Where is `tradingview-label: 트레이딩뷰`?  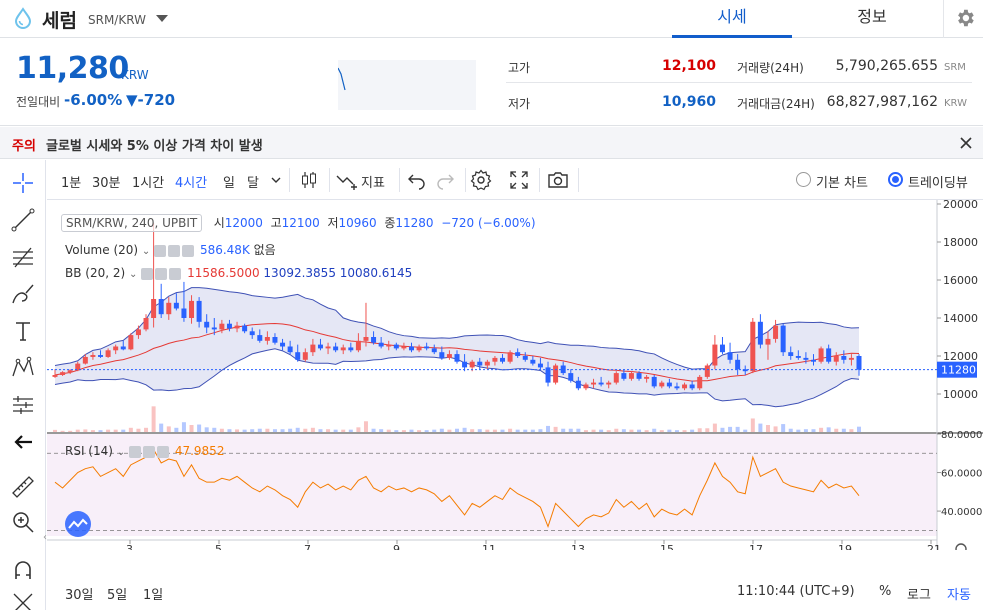 tradingview-label: 트레이딩뷰 is located at coordinates (938, 183).